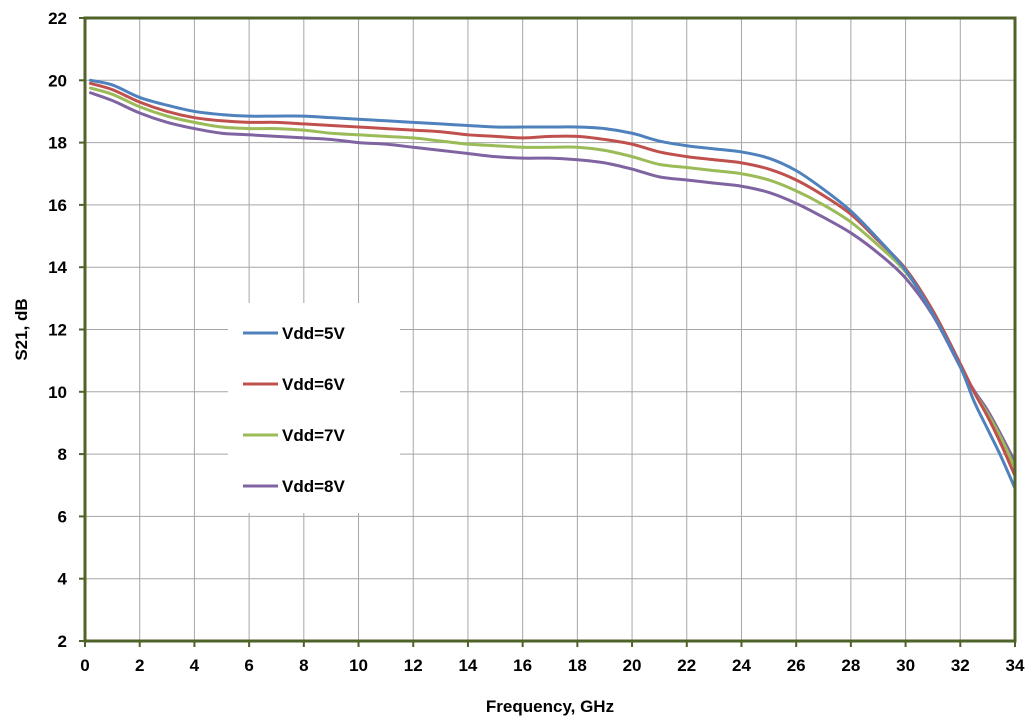 The height and width of the screenshot is (719, 1032). I want to click on x-tick-label: 24, so click(741, 665).